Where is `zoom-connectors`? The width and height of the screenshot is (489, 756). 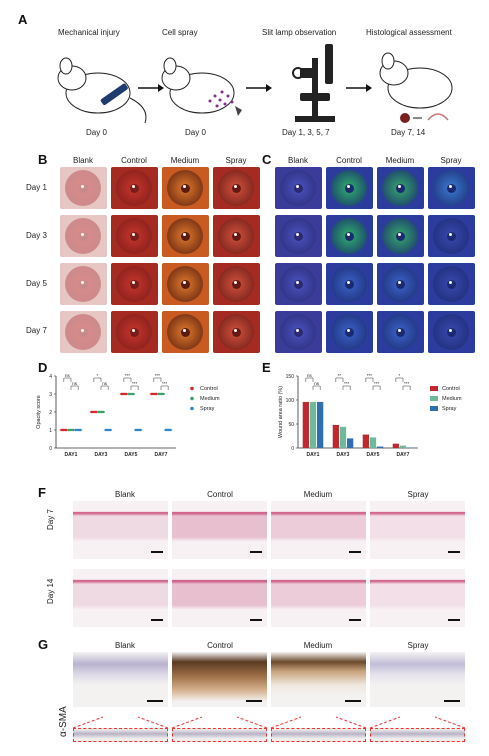 zoom-connectors is located at coordinates (269, 722).